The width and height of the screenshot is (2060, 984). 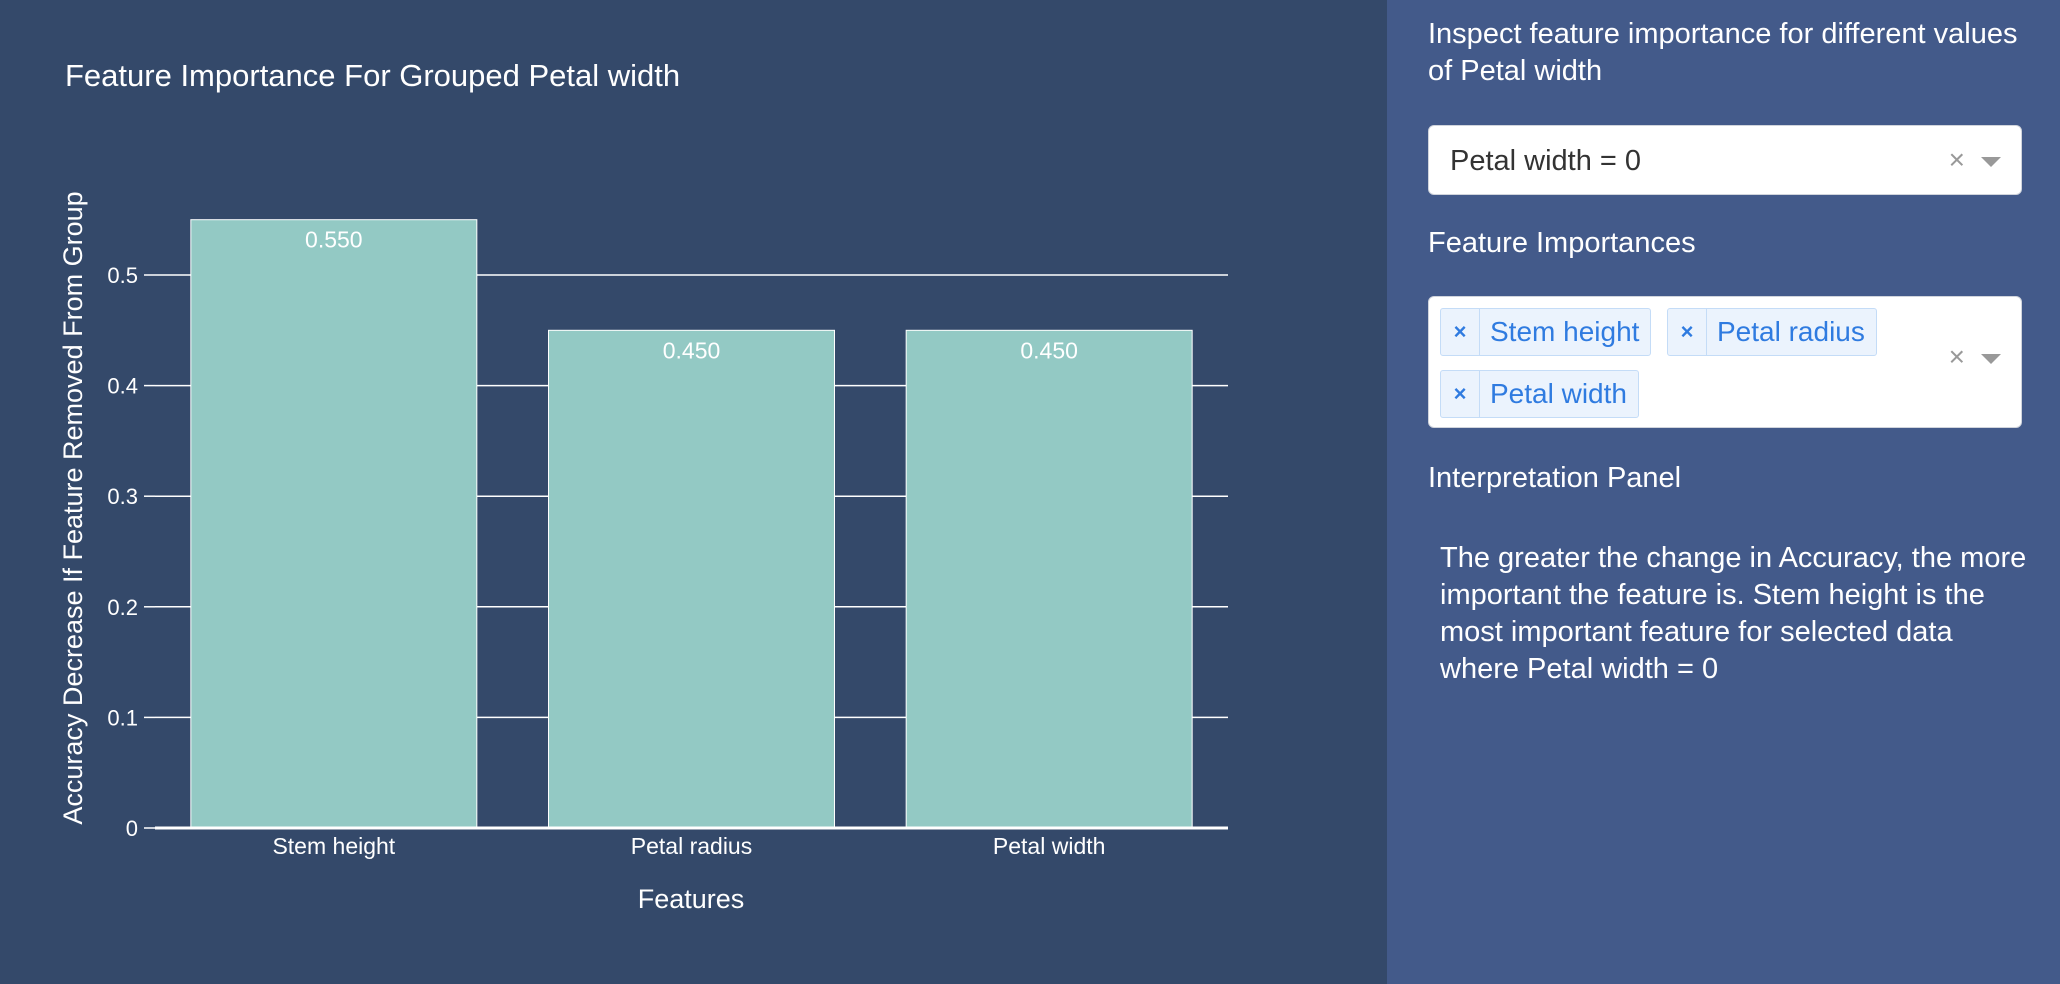 What do you see at coordinates (1791, 331) in the screenshot?
I see `feature-tag-label: Petal radius` at bounding box center [1791, 331].